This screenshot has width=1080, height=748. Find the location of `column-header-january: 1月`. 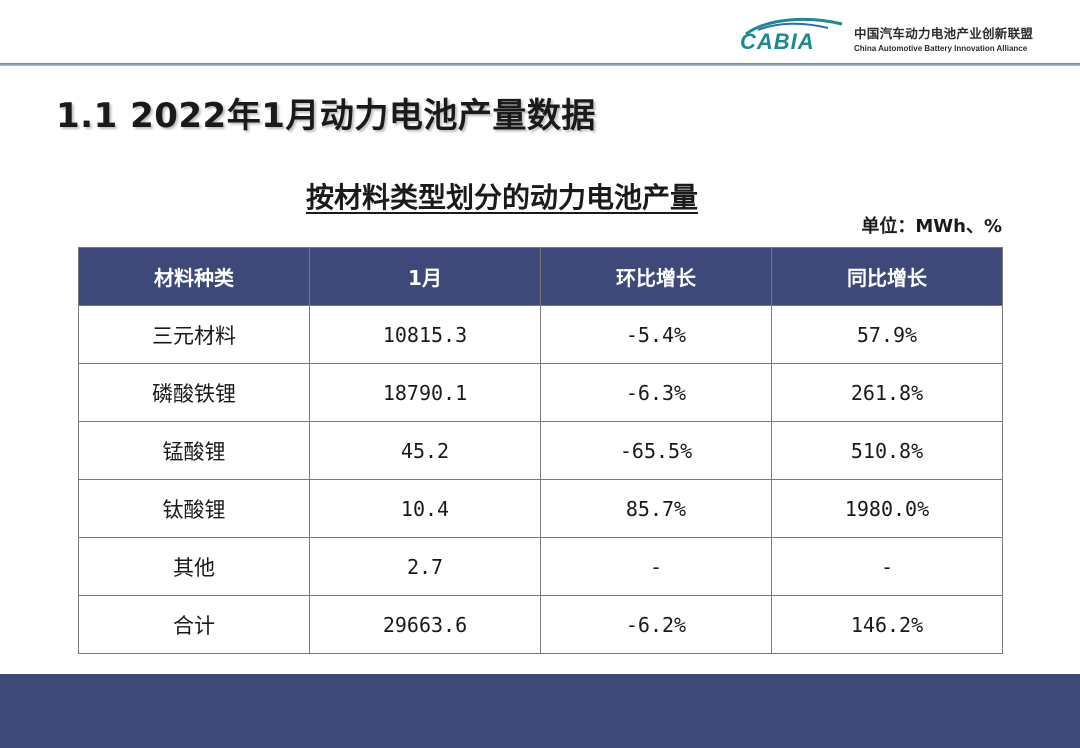

column-header-january: 1月 is located at coordinates (425, 276).